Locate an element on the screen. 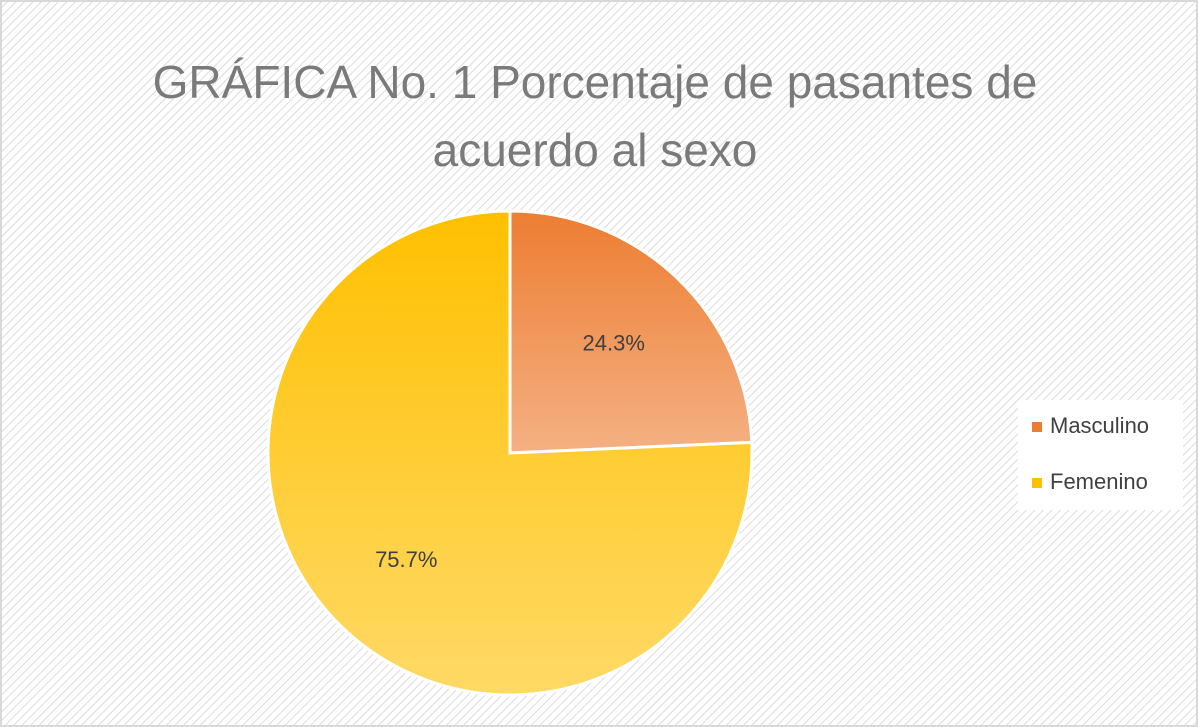 Image resolution: width=1198 pixels, height=727 pixels. data-label: 75.7% is located at coordinates (406, 559).